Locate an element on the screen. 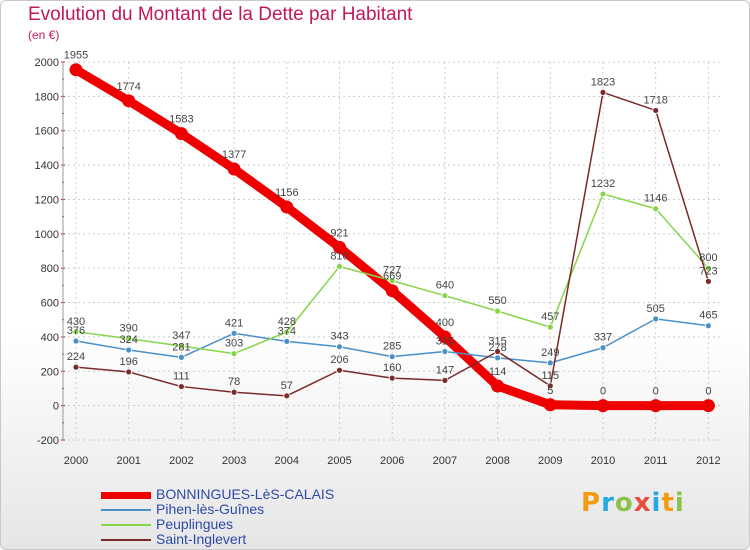 This screenshot has width=750, height=550. data-label: 1774 is located at coordinates (128, 87).